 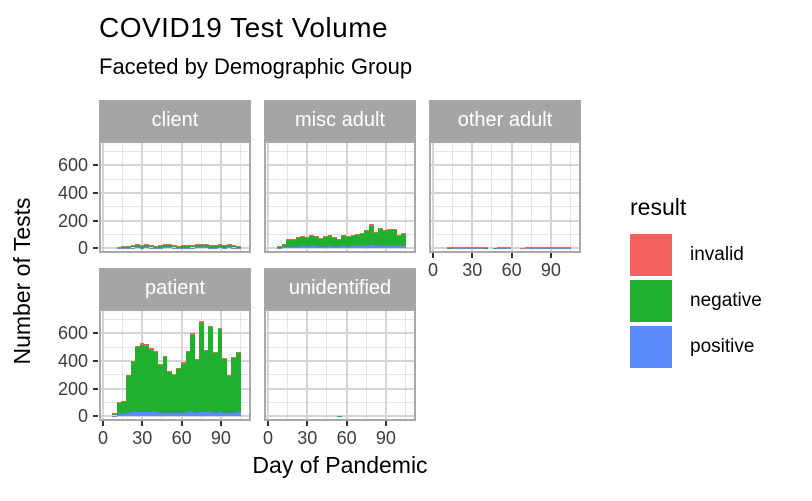 I want to click on facet-strip-misc-adult: misc adult, so click(x=340, y=120).